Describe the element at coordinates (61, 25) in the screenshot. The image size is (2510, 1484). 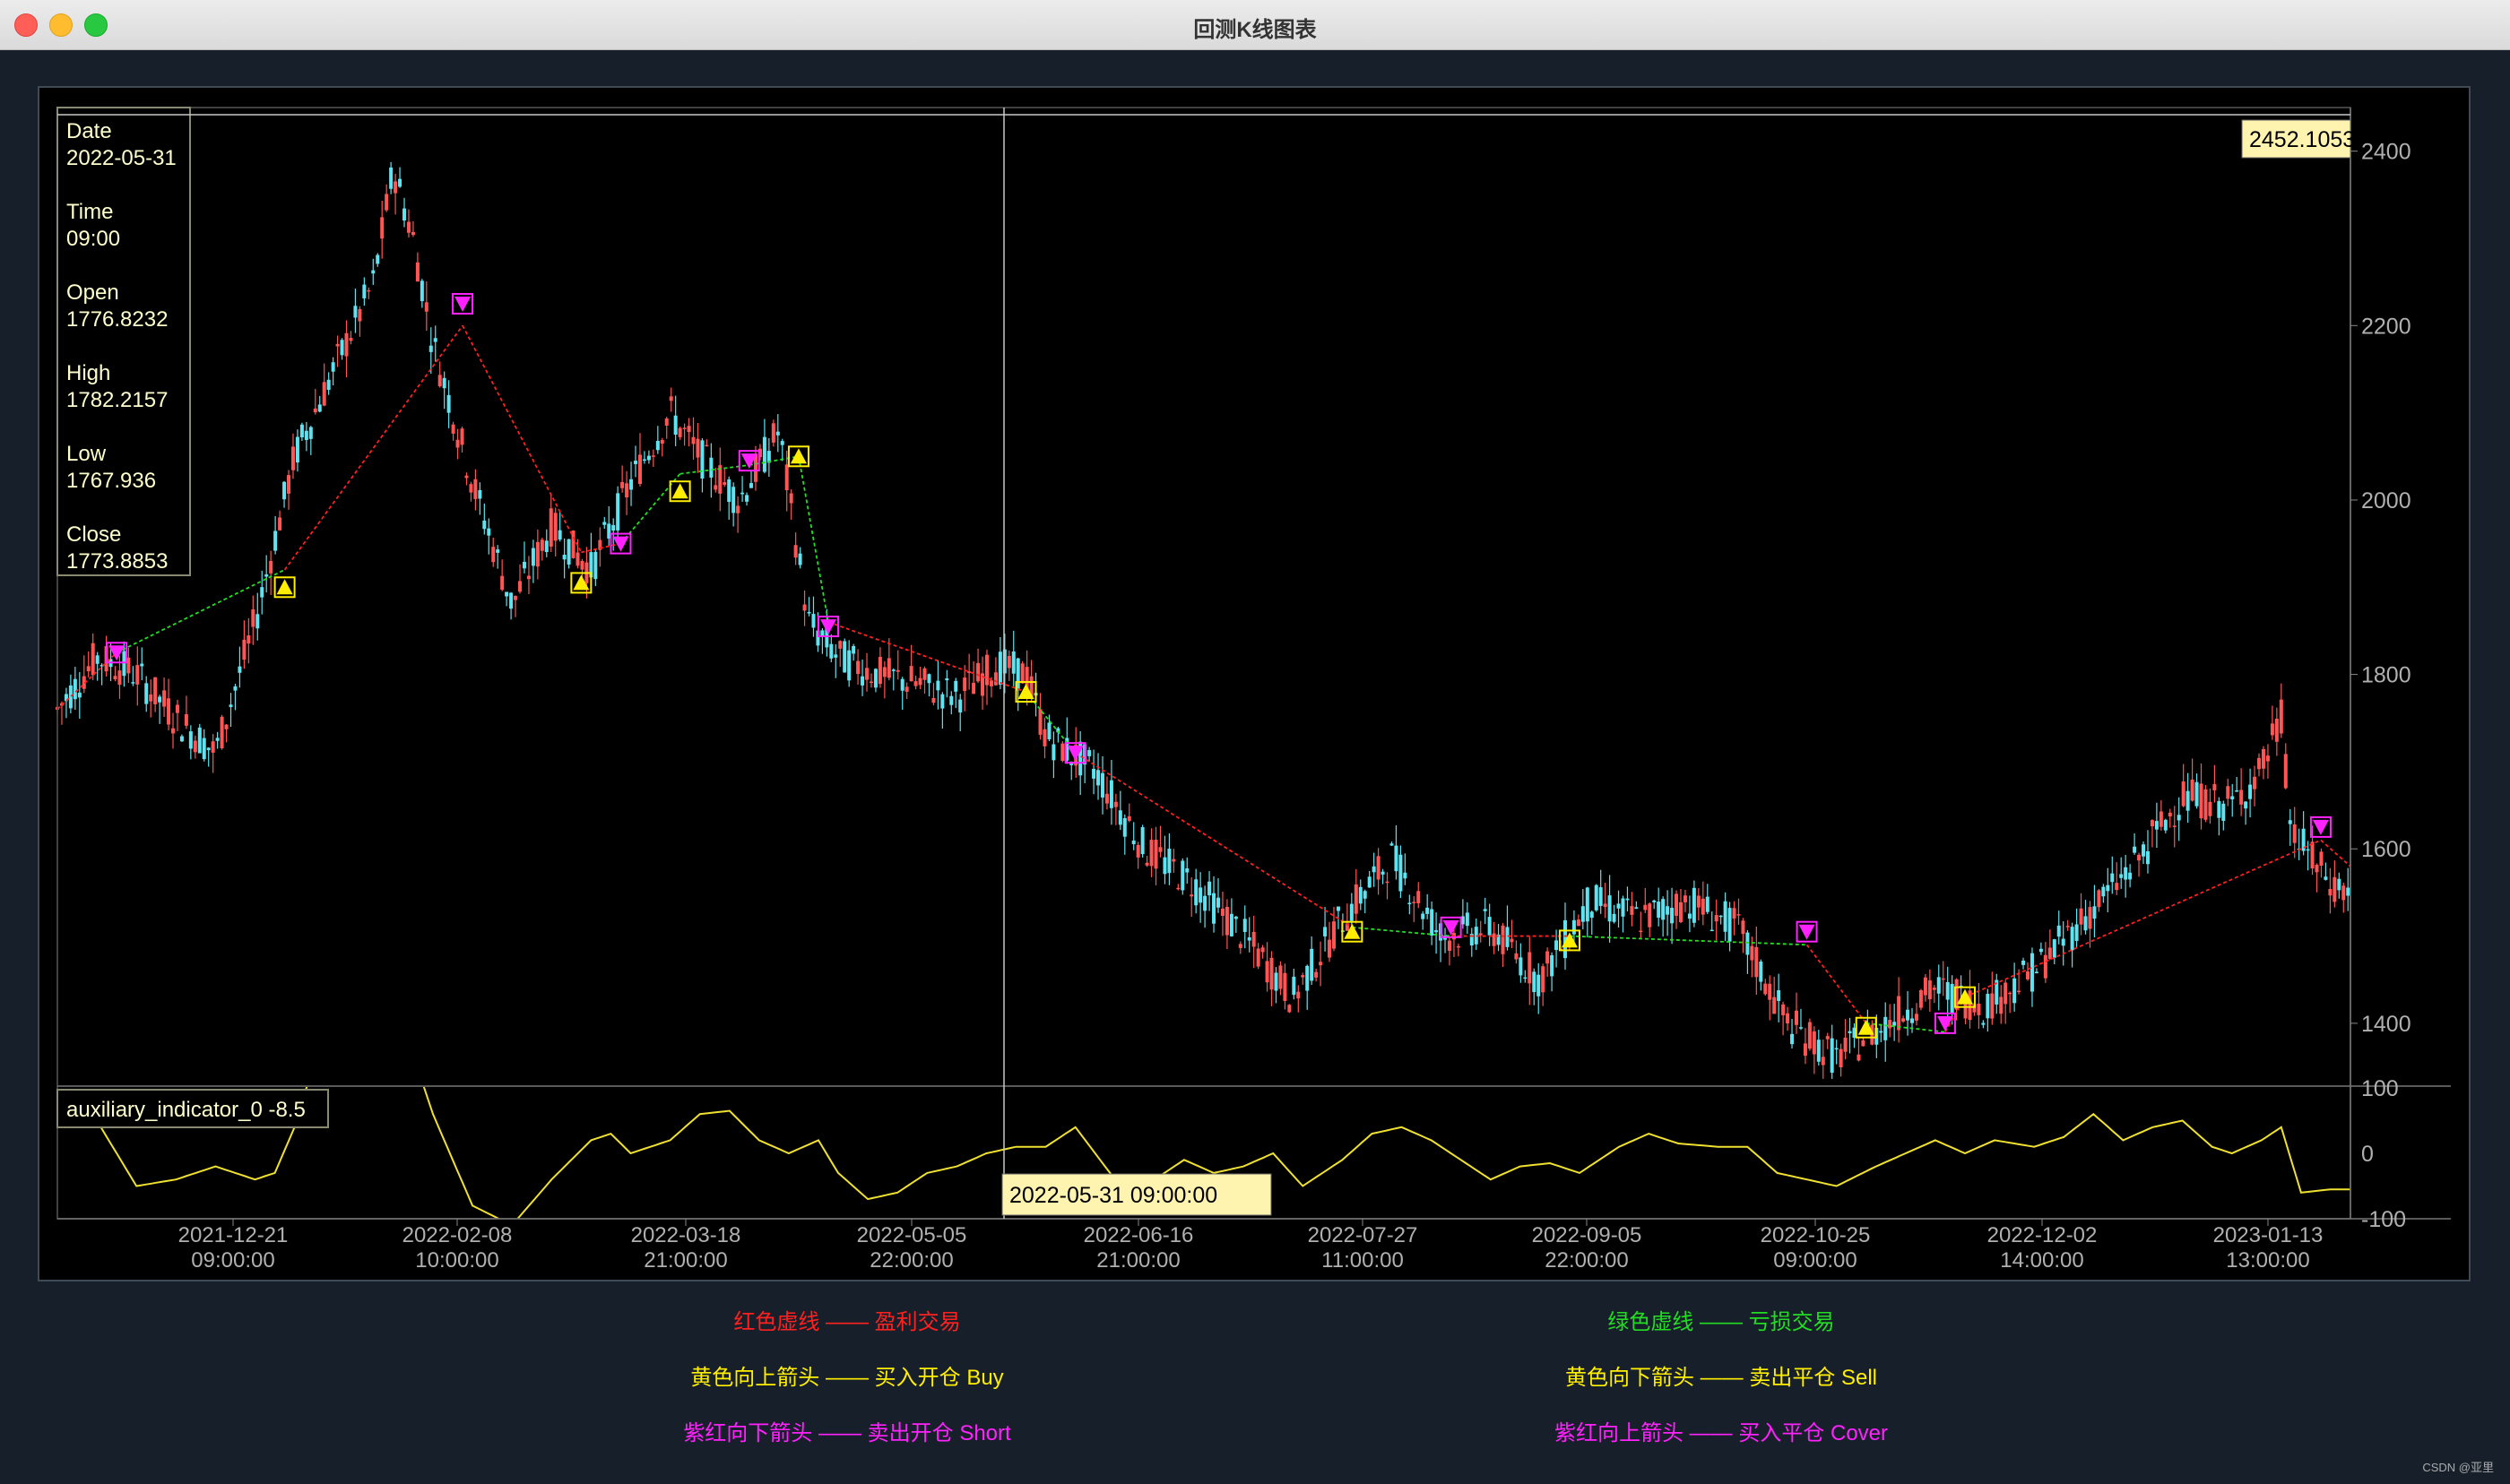
I see `minimize-window-button` at that location.